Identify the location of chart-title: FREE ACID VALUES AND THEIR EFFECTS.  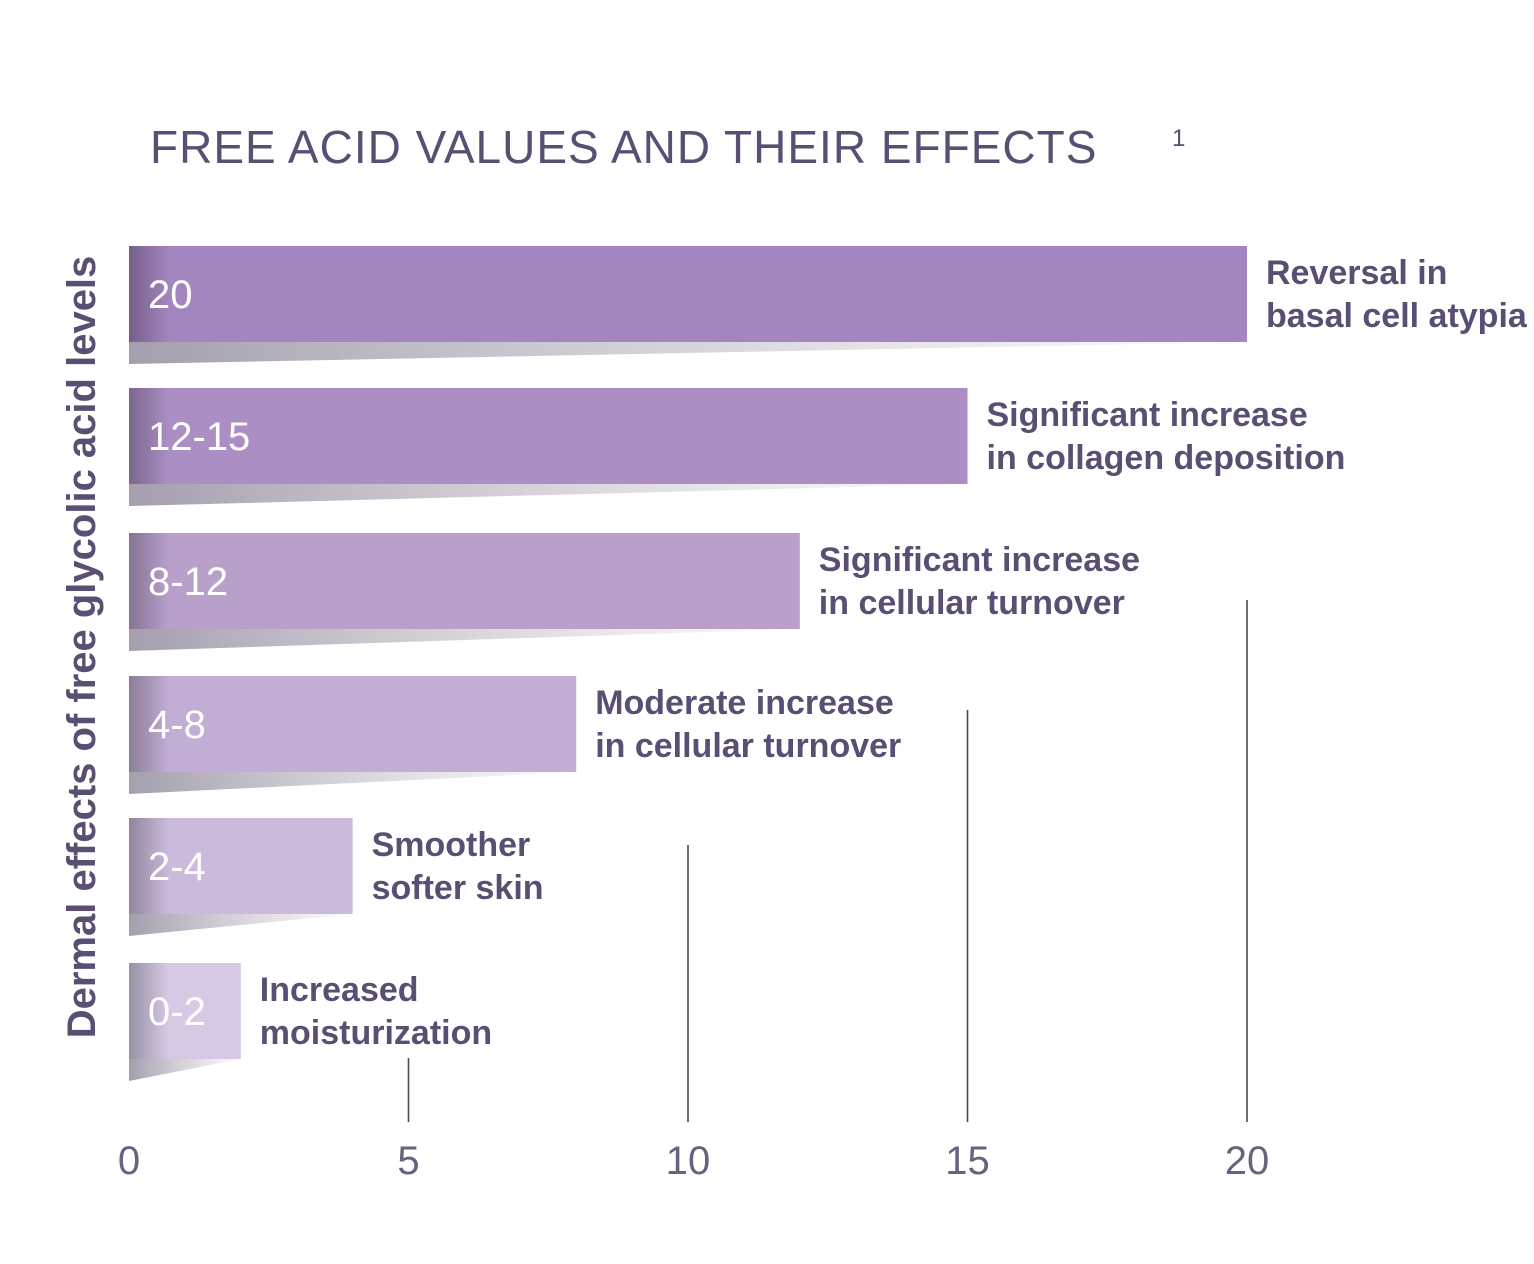
(623, 147).